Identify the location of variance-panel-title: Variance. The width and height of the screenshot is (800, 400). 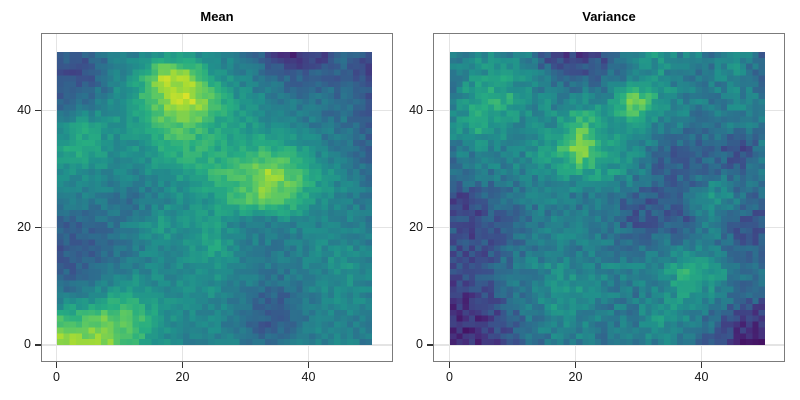
(609, 16).